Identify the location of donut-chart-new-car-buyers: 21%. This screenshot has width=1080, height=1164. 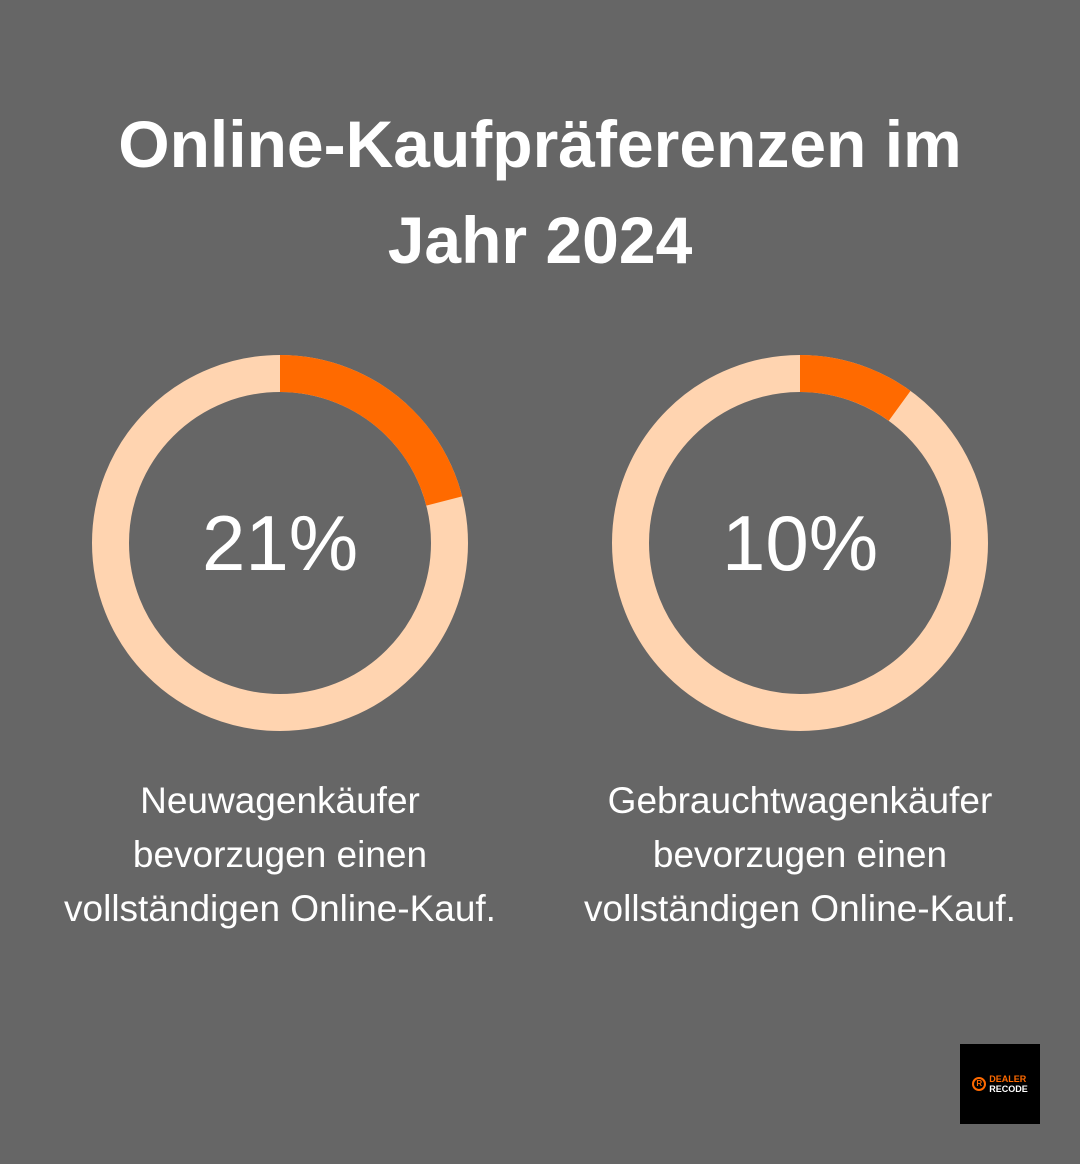
(280, 543).